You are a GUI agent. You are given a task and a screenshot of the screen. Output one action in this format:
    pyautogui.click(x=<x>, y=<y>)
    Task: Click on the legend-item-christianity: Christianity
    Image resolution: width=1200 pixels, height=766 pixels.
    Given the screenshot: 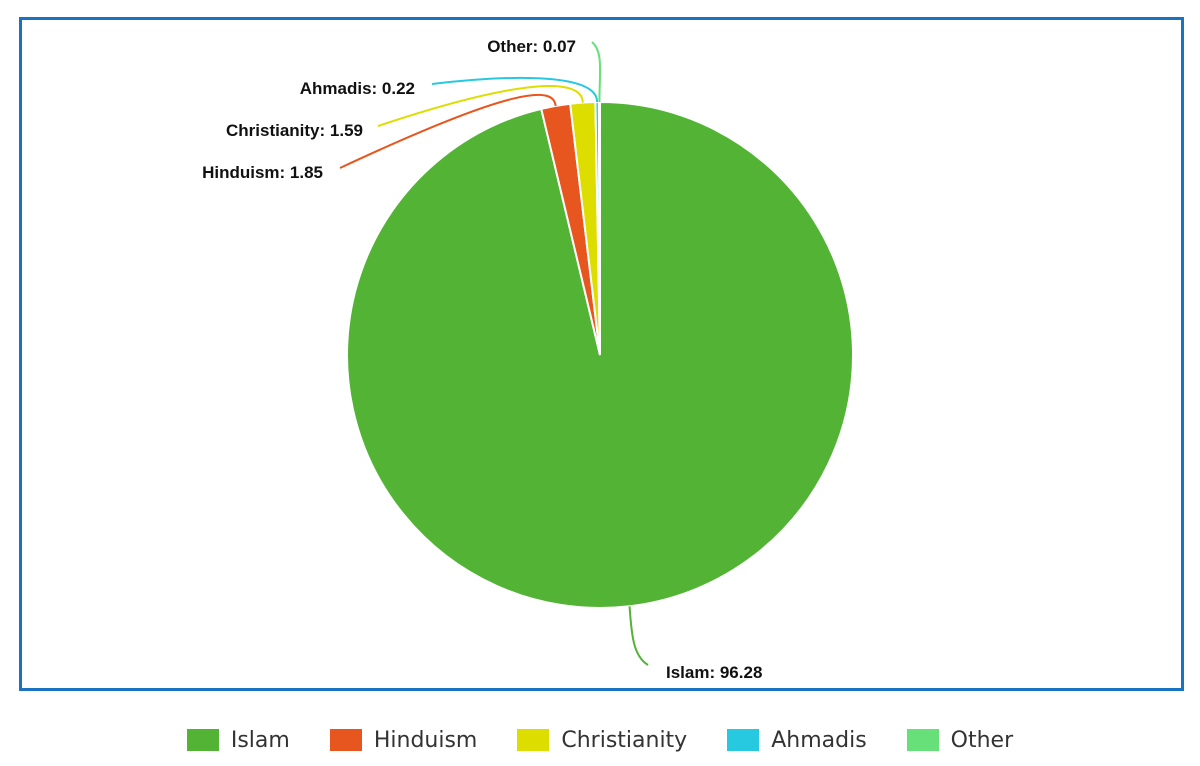 What is the action you would take?
    pyautogui.click(x=602, y=740)
    